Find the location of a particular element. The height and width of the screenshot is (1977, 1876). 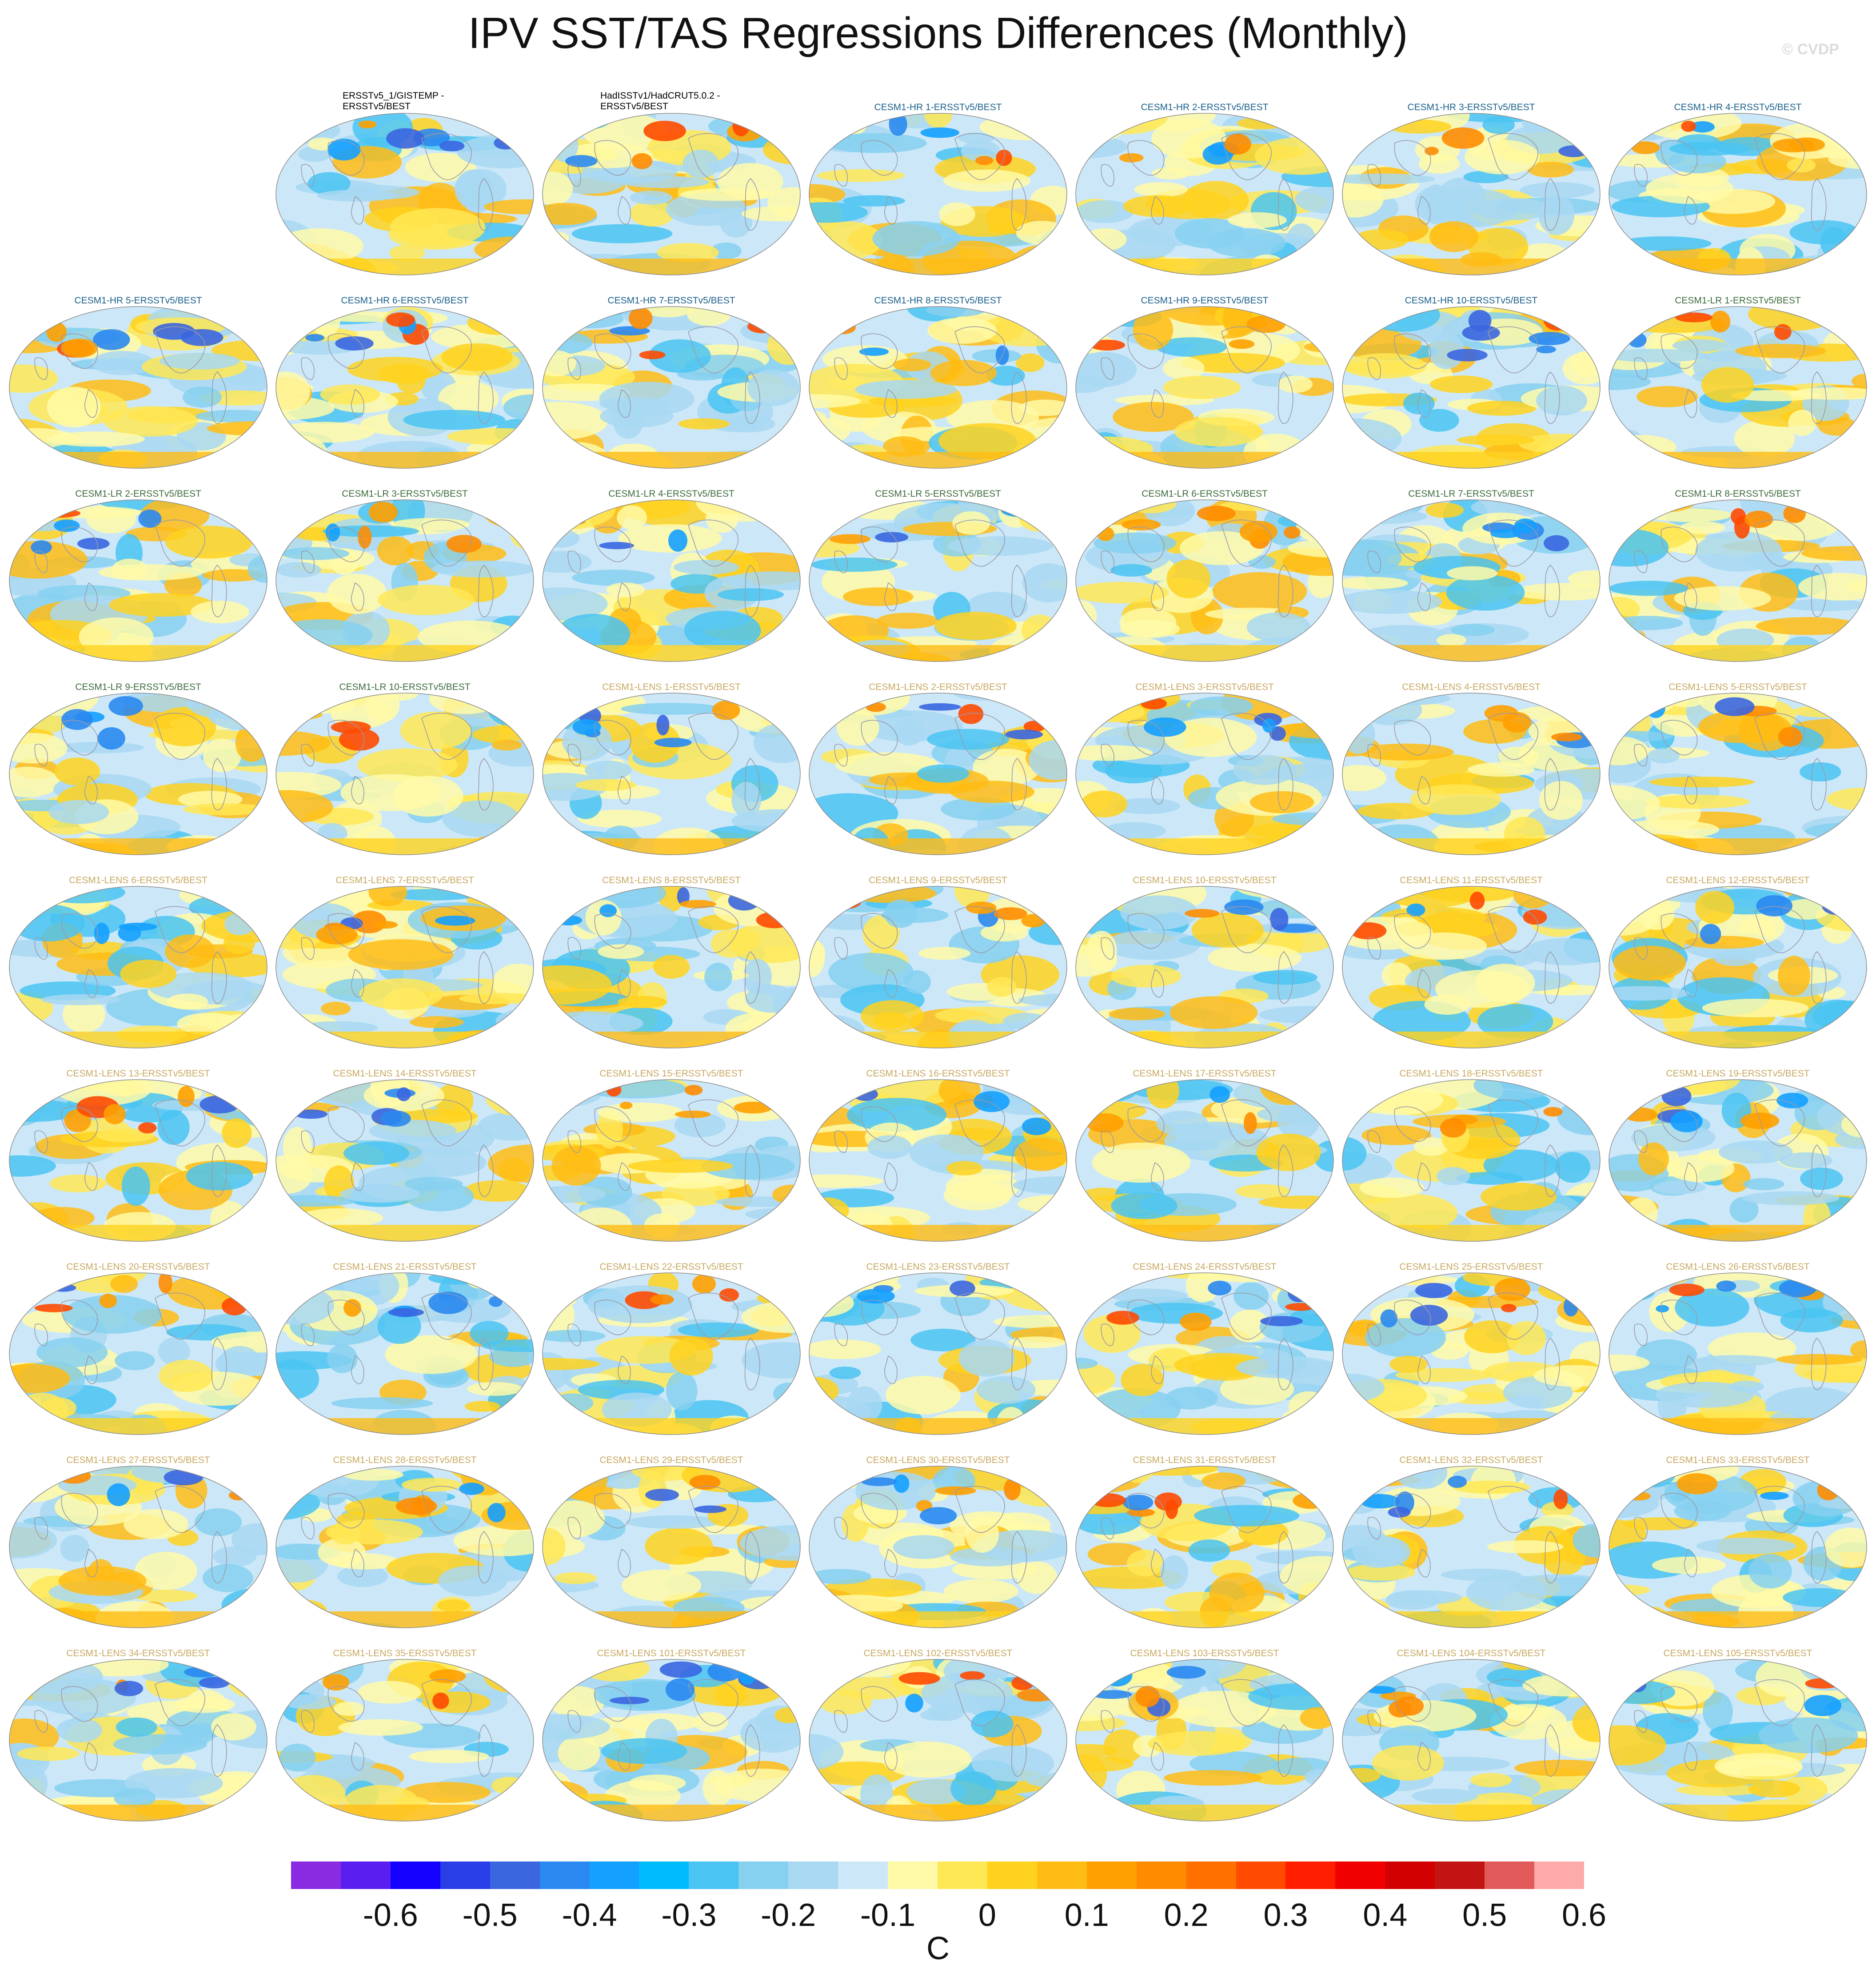

panel-title: CESM1-LENS 13-ERSSTv5/BEST is located at coordinates (138, 1073).